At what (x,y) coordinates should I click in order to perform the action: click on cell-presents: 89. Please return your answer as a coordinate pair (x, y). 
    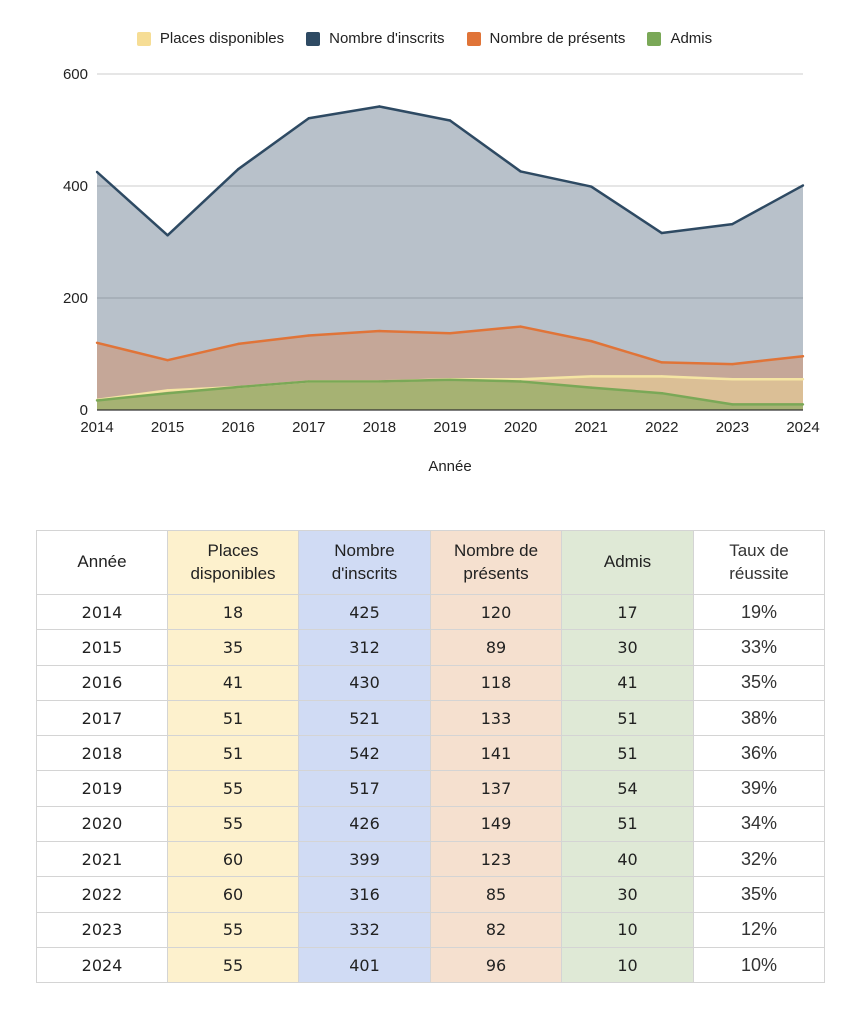
    Looking at the image, I should click on (496, 647).